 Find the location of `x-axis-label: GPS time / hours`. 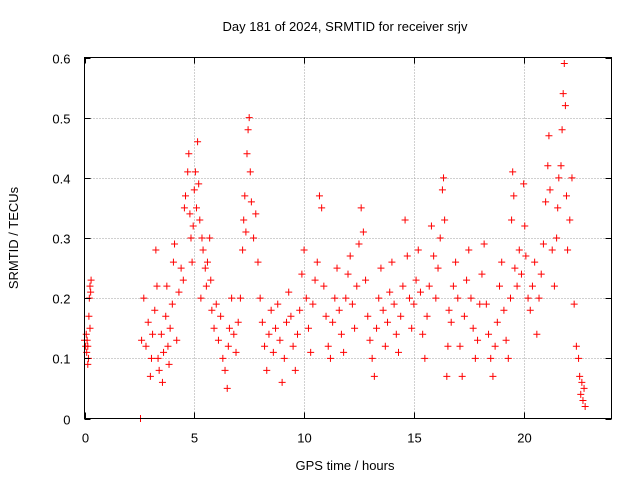

x-axis-label: GPS time / hours is located at coordinates (345, 465).